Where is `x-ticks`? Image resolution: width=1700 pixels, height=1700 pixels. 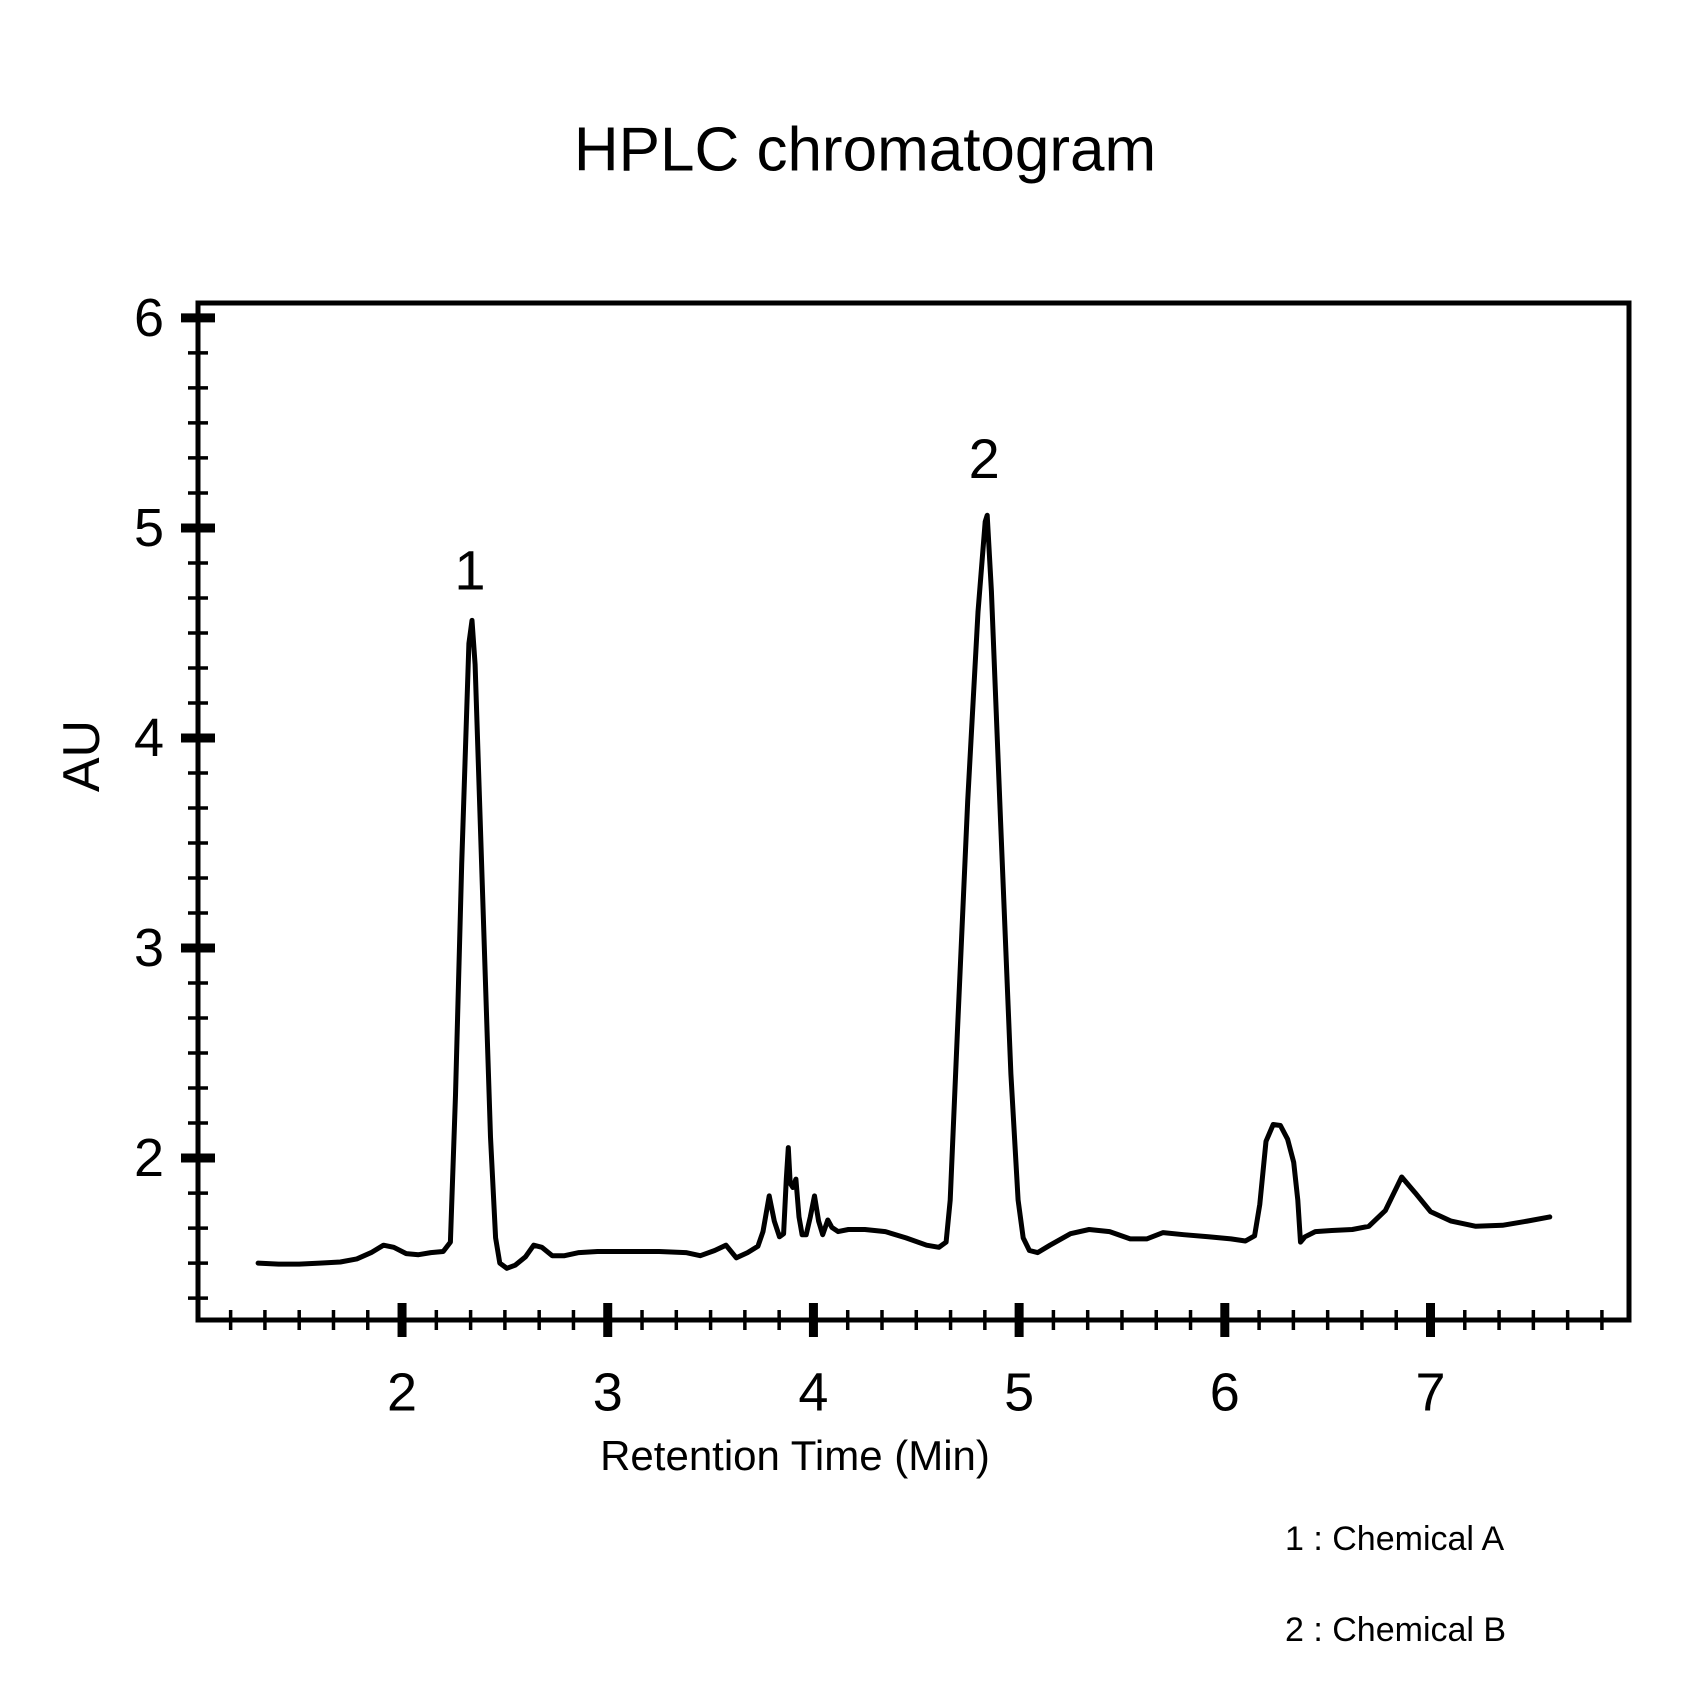 x-ticks is located at coordinates (916, 1320).